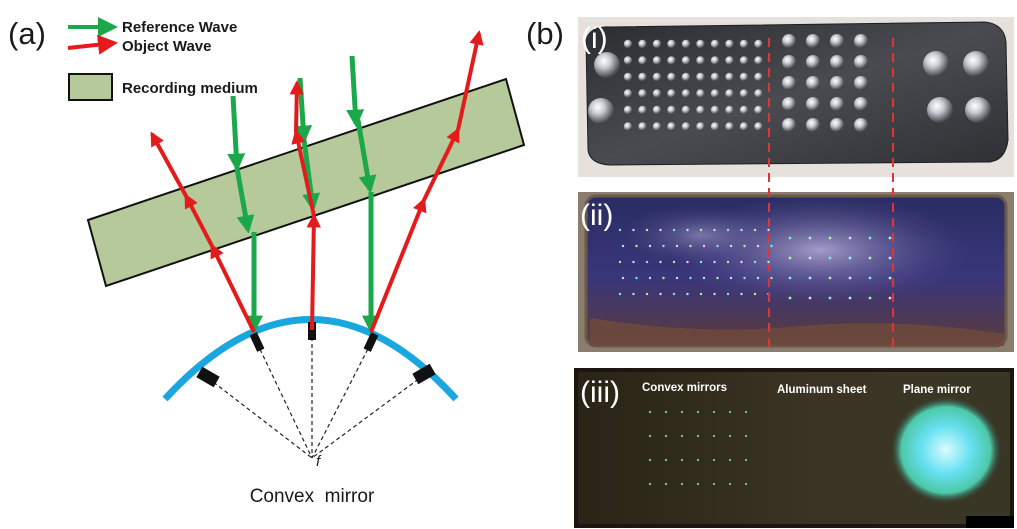 The height and width of the screenshot is (529, 1017). What do you see at coordinates (698, 448) in the screenshot?
I see `reconstructed-dots` at bounding box center [698, 448].